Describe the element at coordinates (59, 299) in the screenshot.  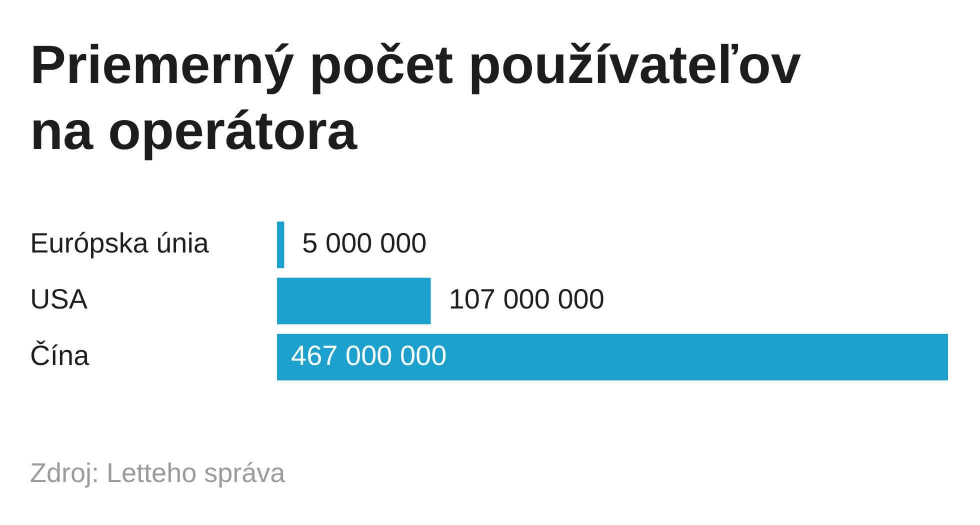
I see `y-tick-label: USA` at that location.